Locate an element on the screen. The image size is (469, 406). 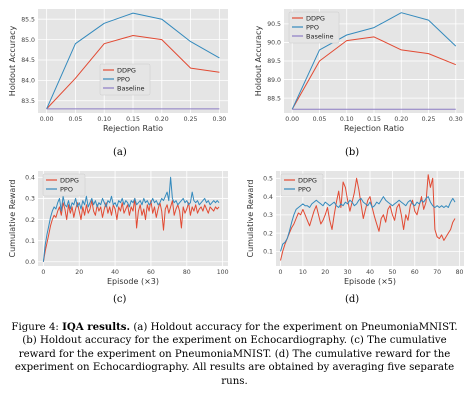
x-axis-label: Episode (×5) is located at coordinates (370, 281).